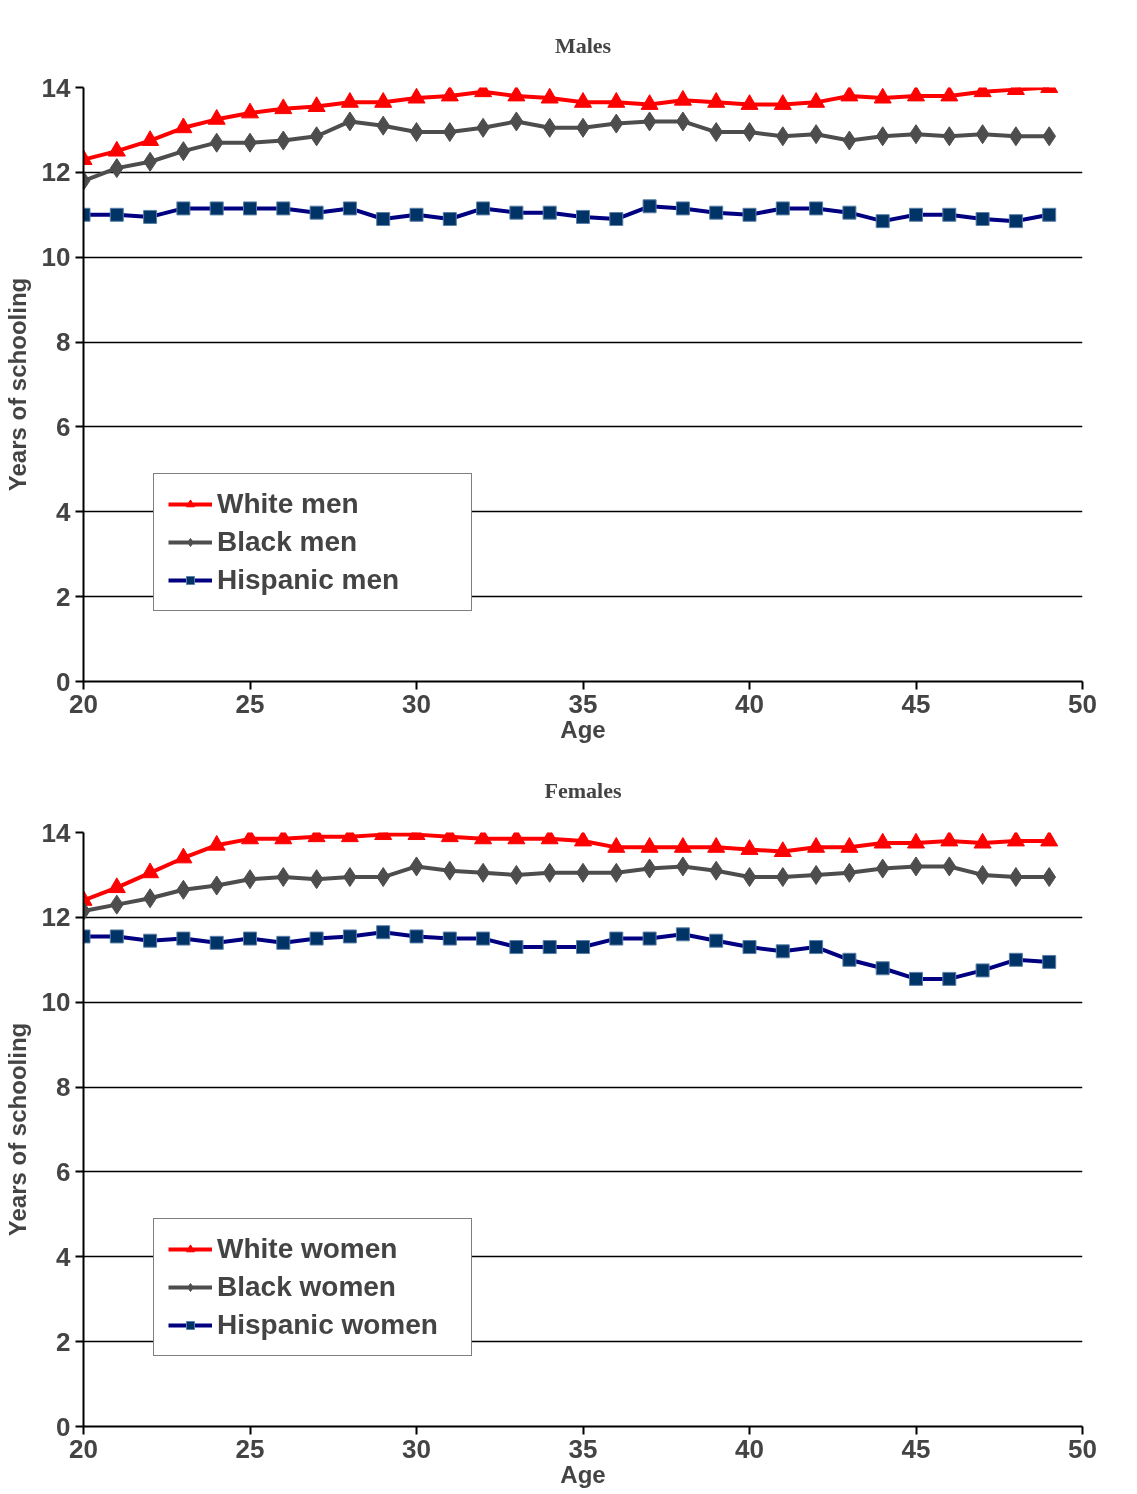 The image size is (1137, 1494). What do you see at coordinates (583, 790) in the screenshot?
I see `chart-title: Females` at bounding box center [583, 790].